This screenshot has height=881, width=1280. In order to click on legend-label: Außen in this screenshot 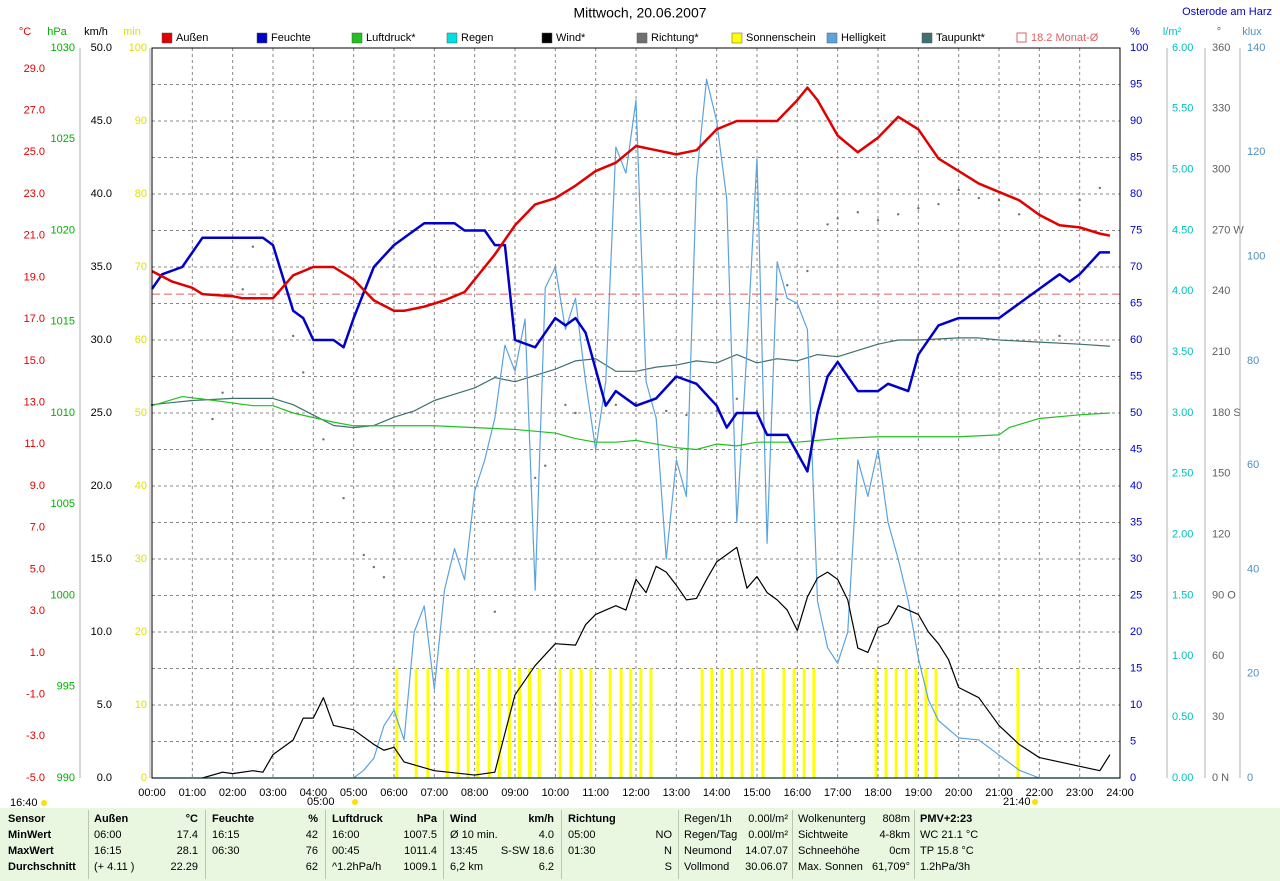, I will do `click(192, 38)`.